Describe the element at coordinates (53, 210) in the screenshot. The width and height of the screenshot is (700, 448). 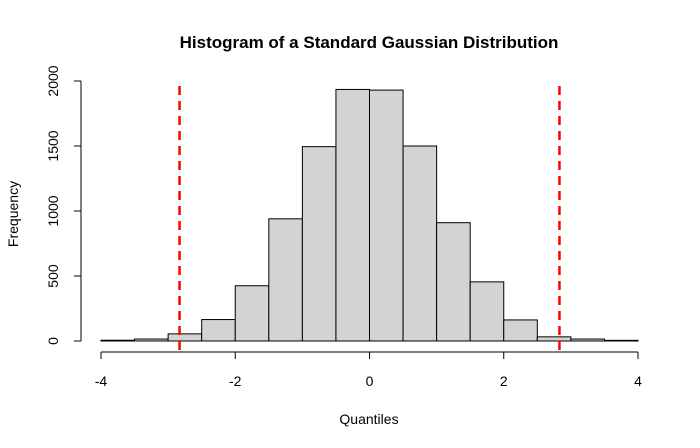
I see `y-tick-label: 1000` at that location.